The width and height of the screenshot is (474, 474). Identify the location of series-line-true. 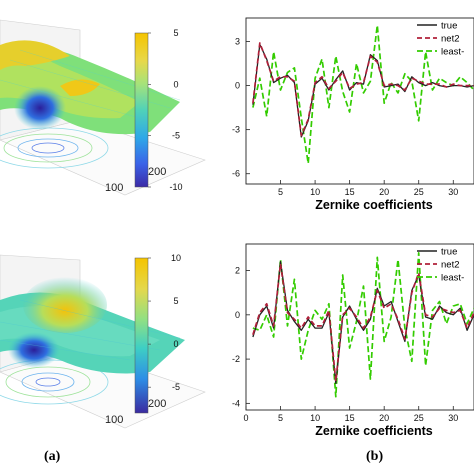
(363, 90).